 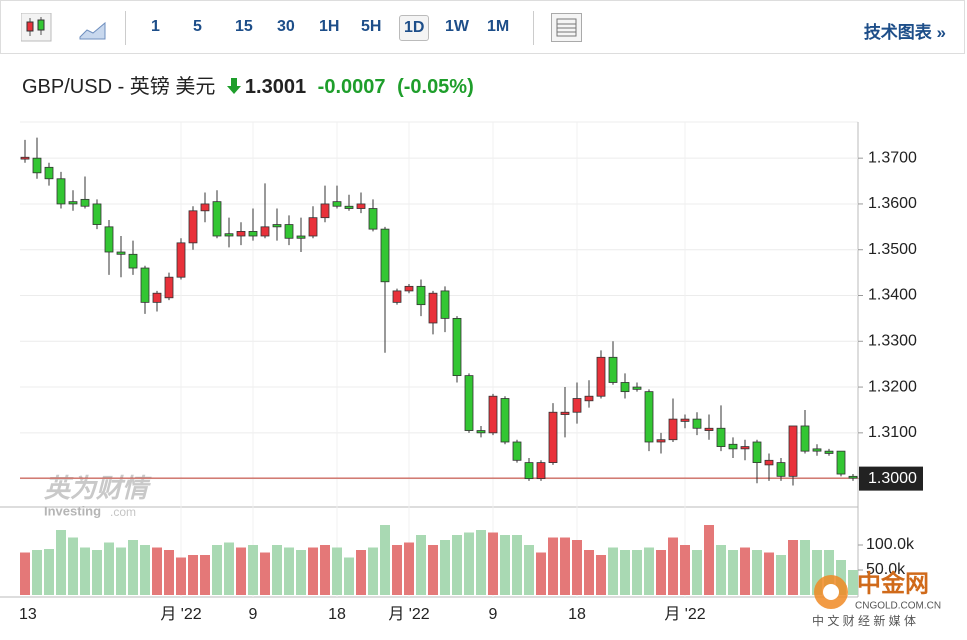 I want to click on interval-button: 1M, so click(x=498, y=26).